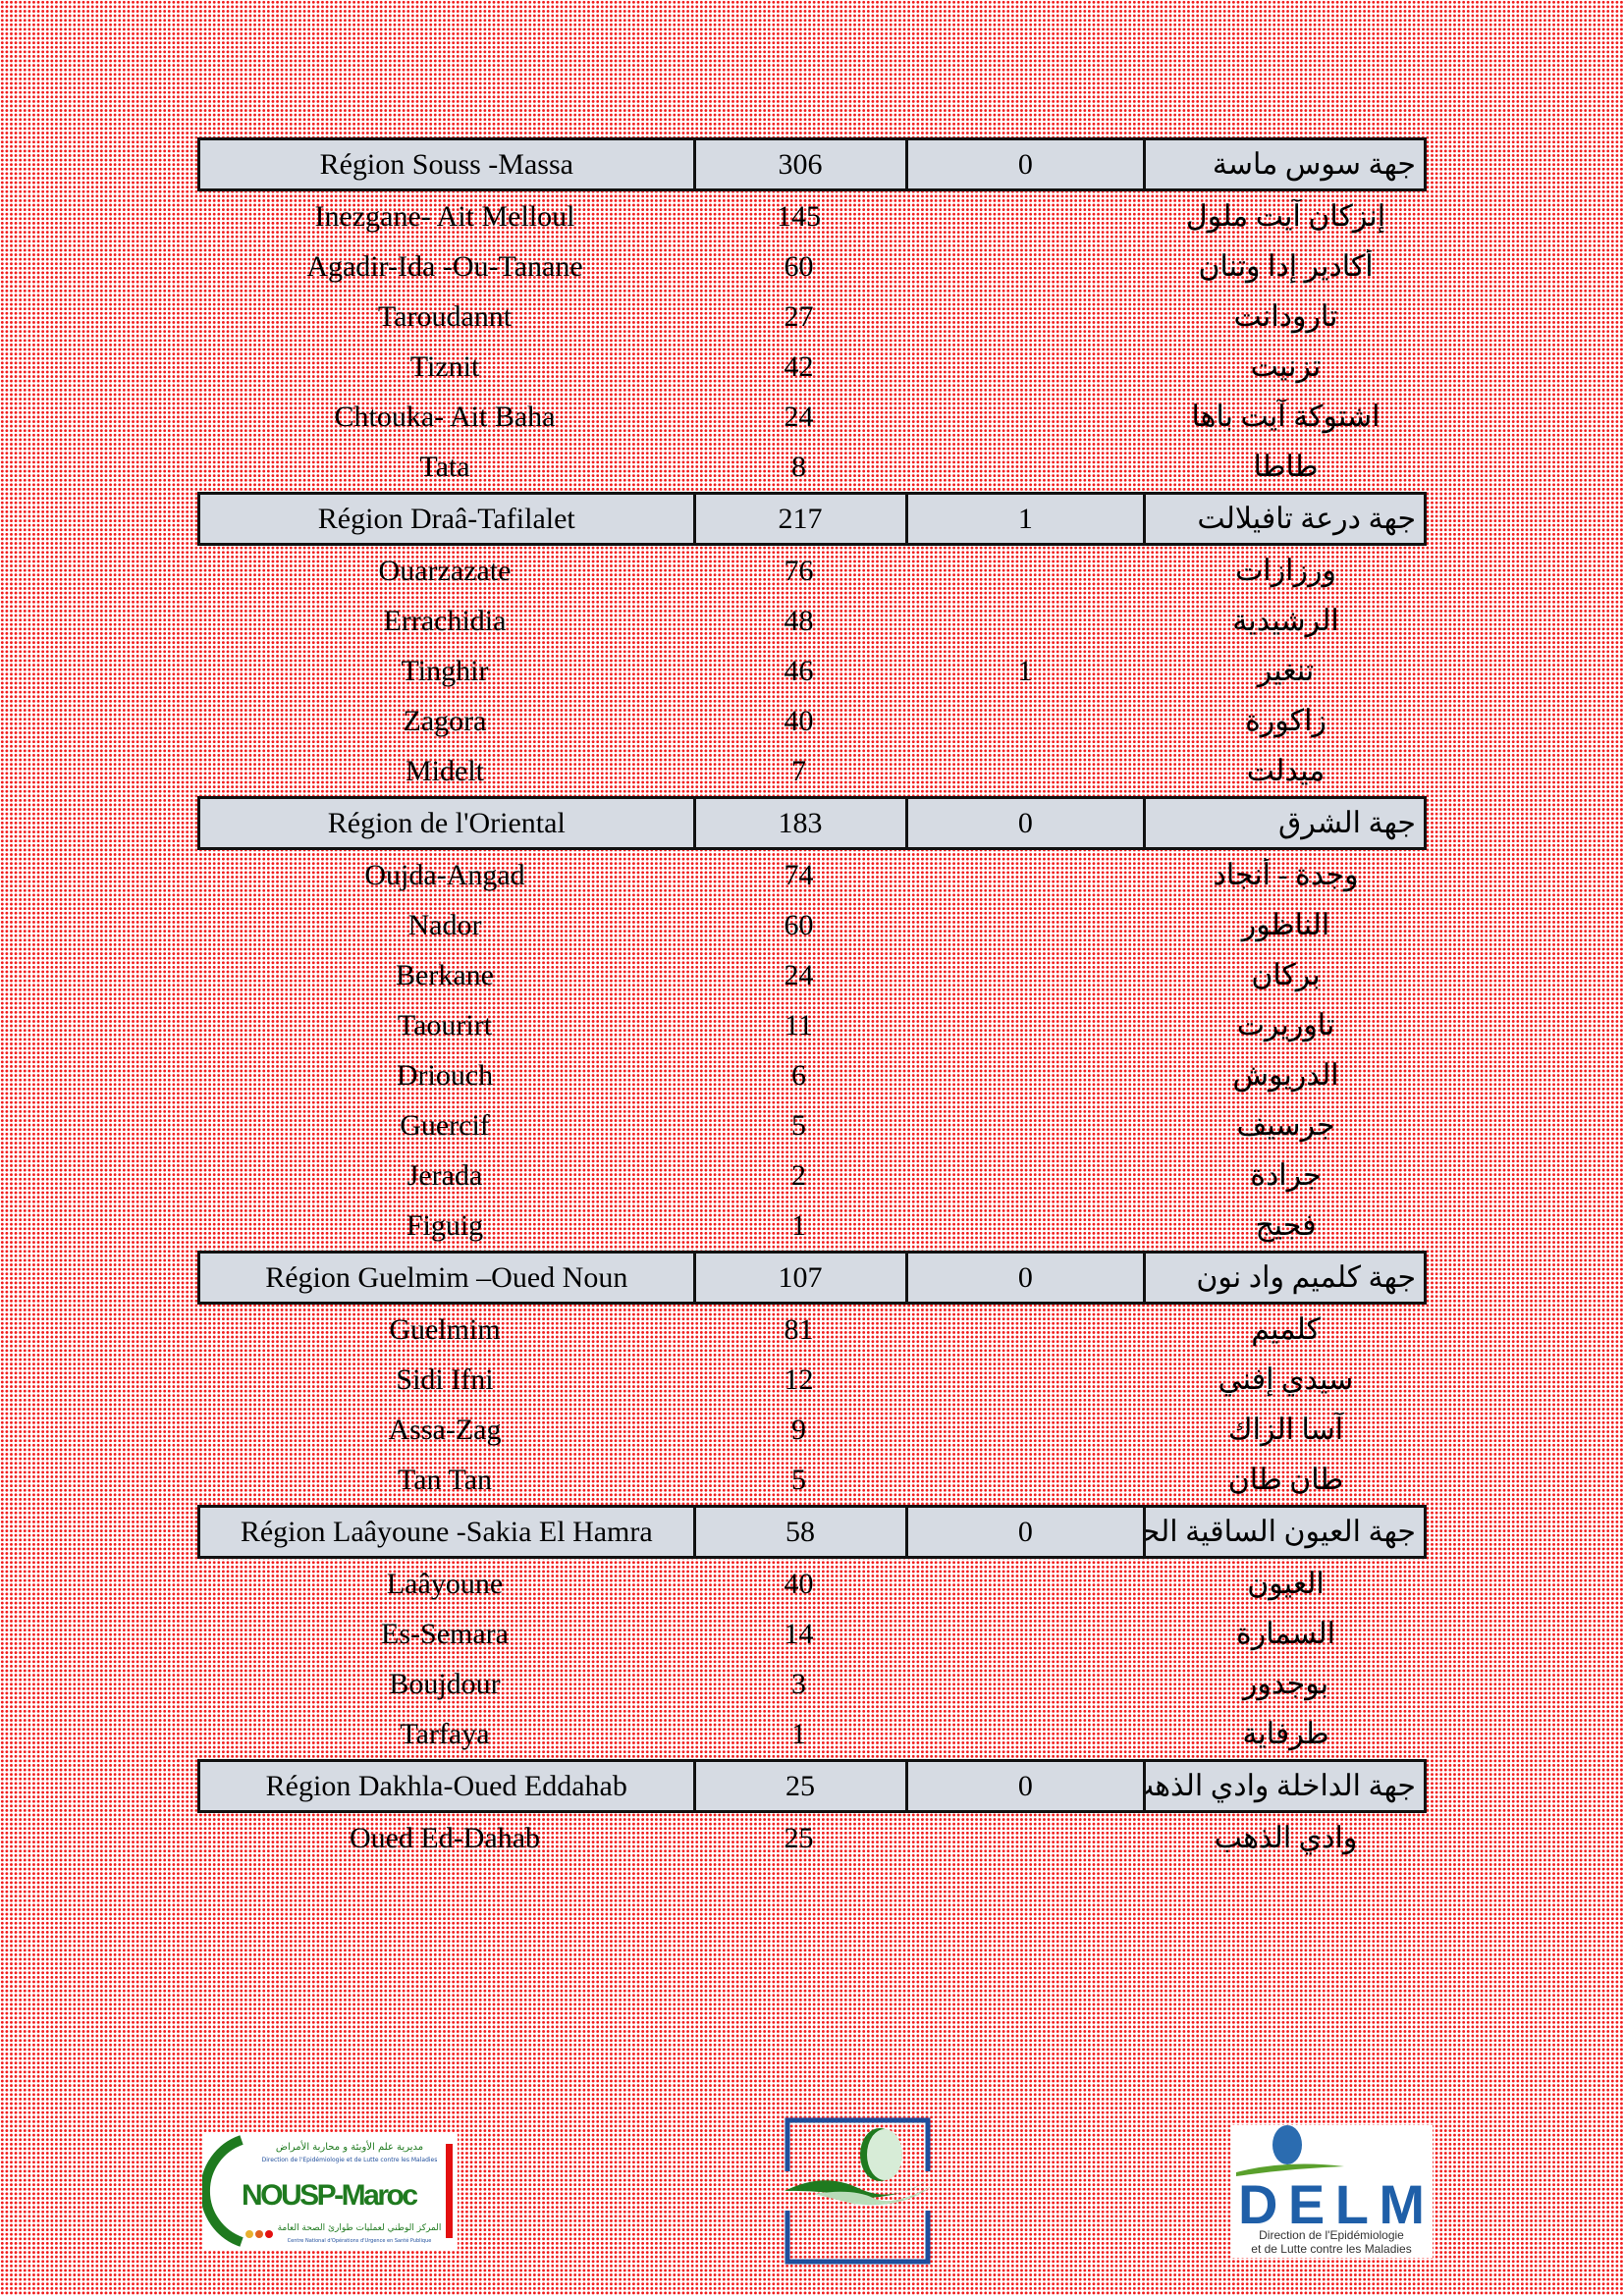  I want to click on district-total: 3, so click(798, 1683).